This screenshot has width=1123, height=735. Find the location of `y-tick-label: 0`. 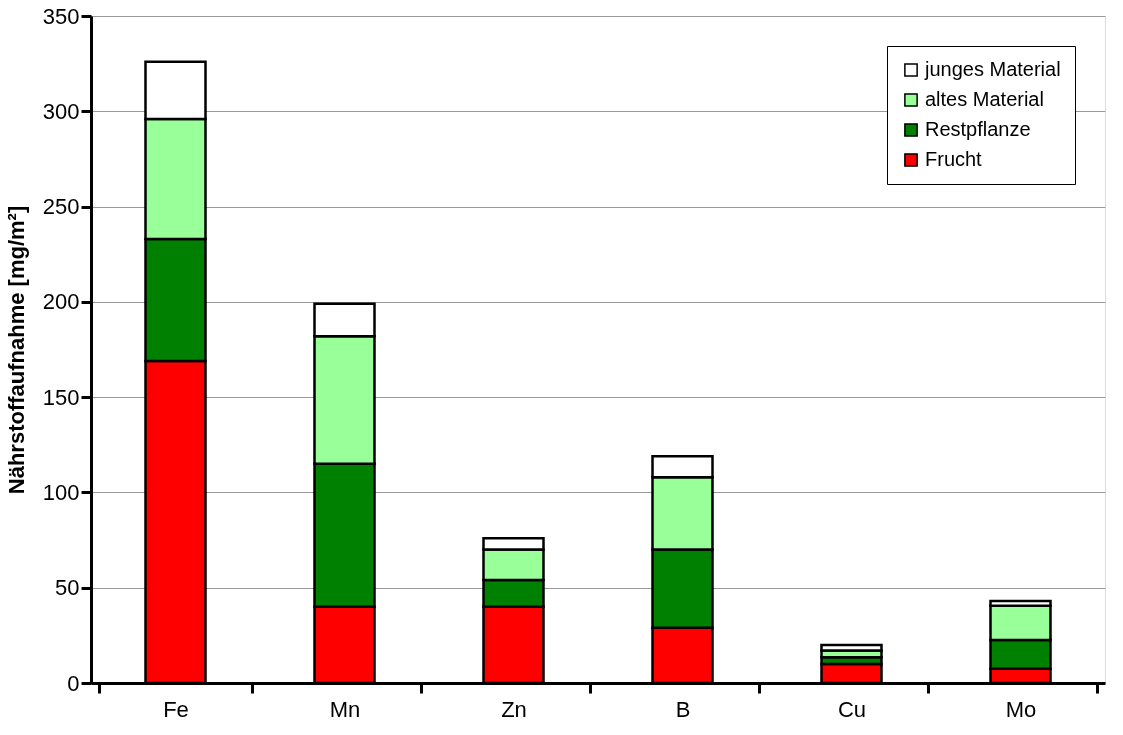

y-tick-label: 0 is located at coordinates (73, 683).